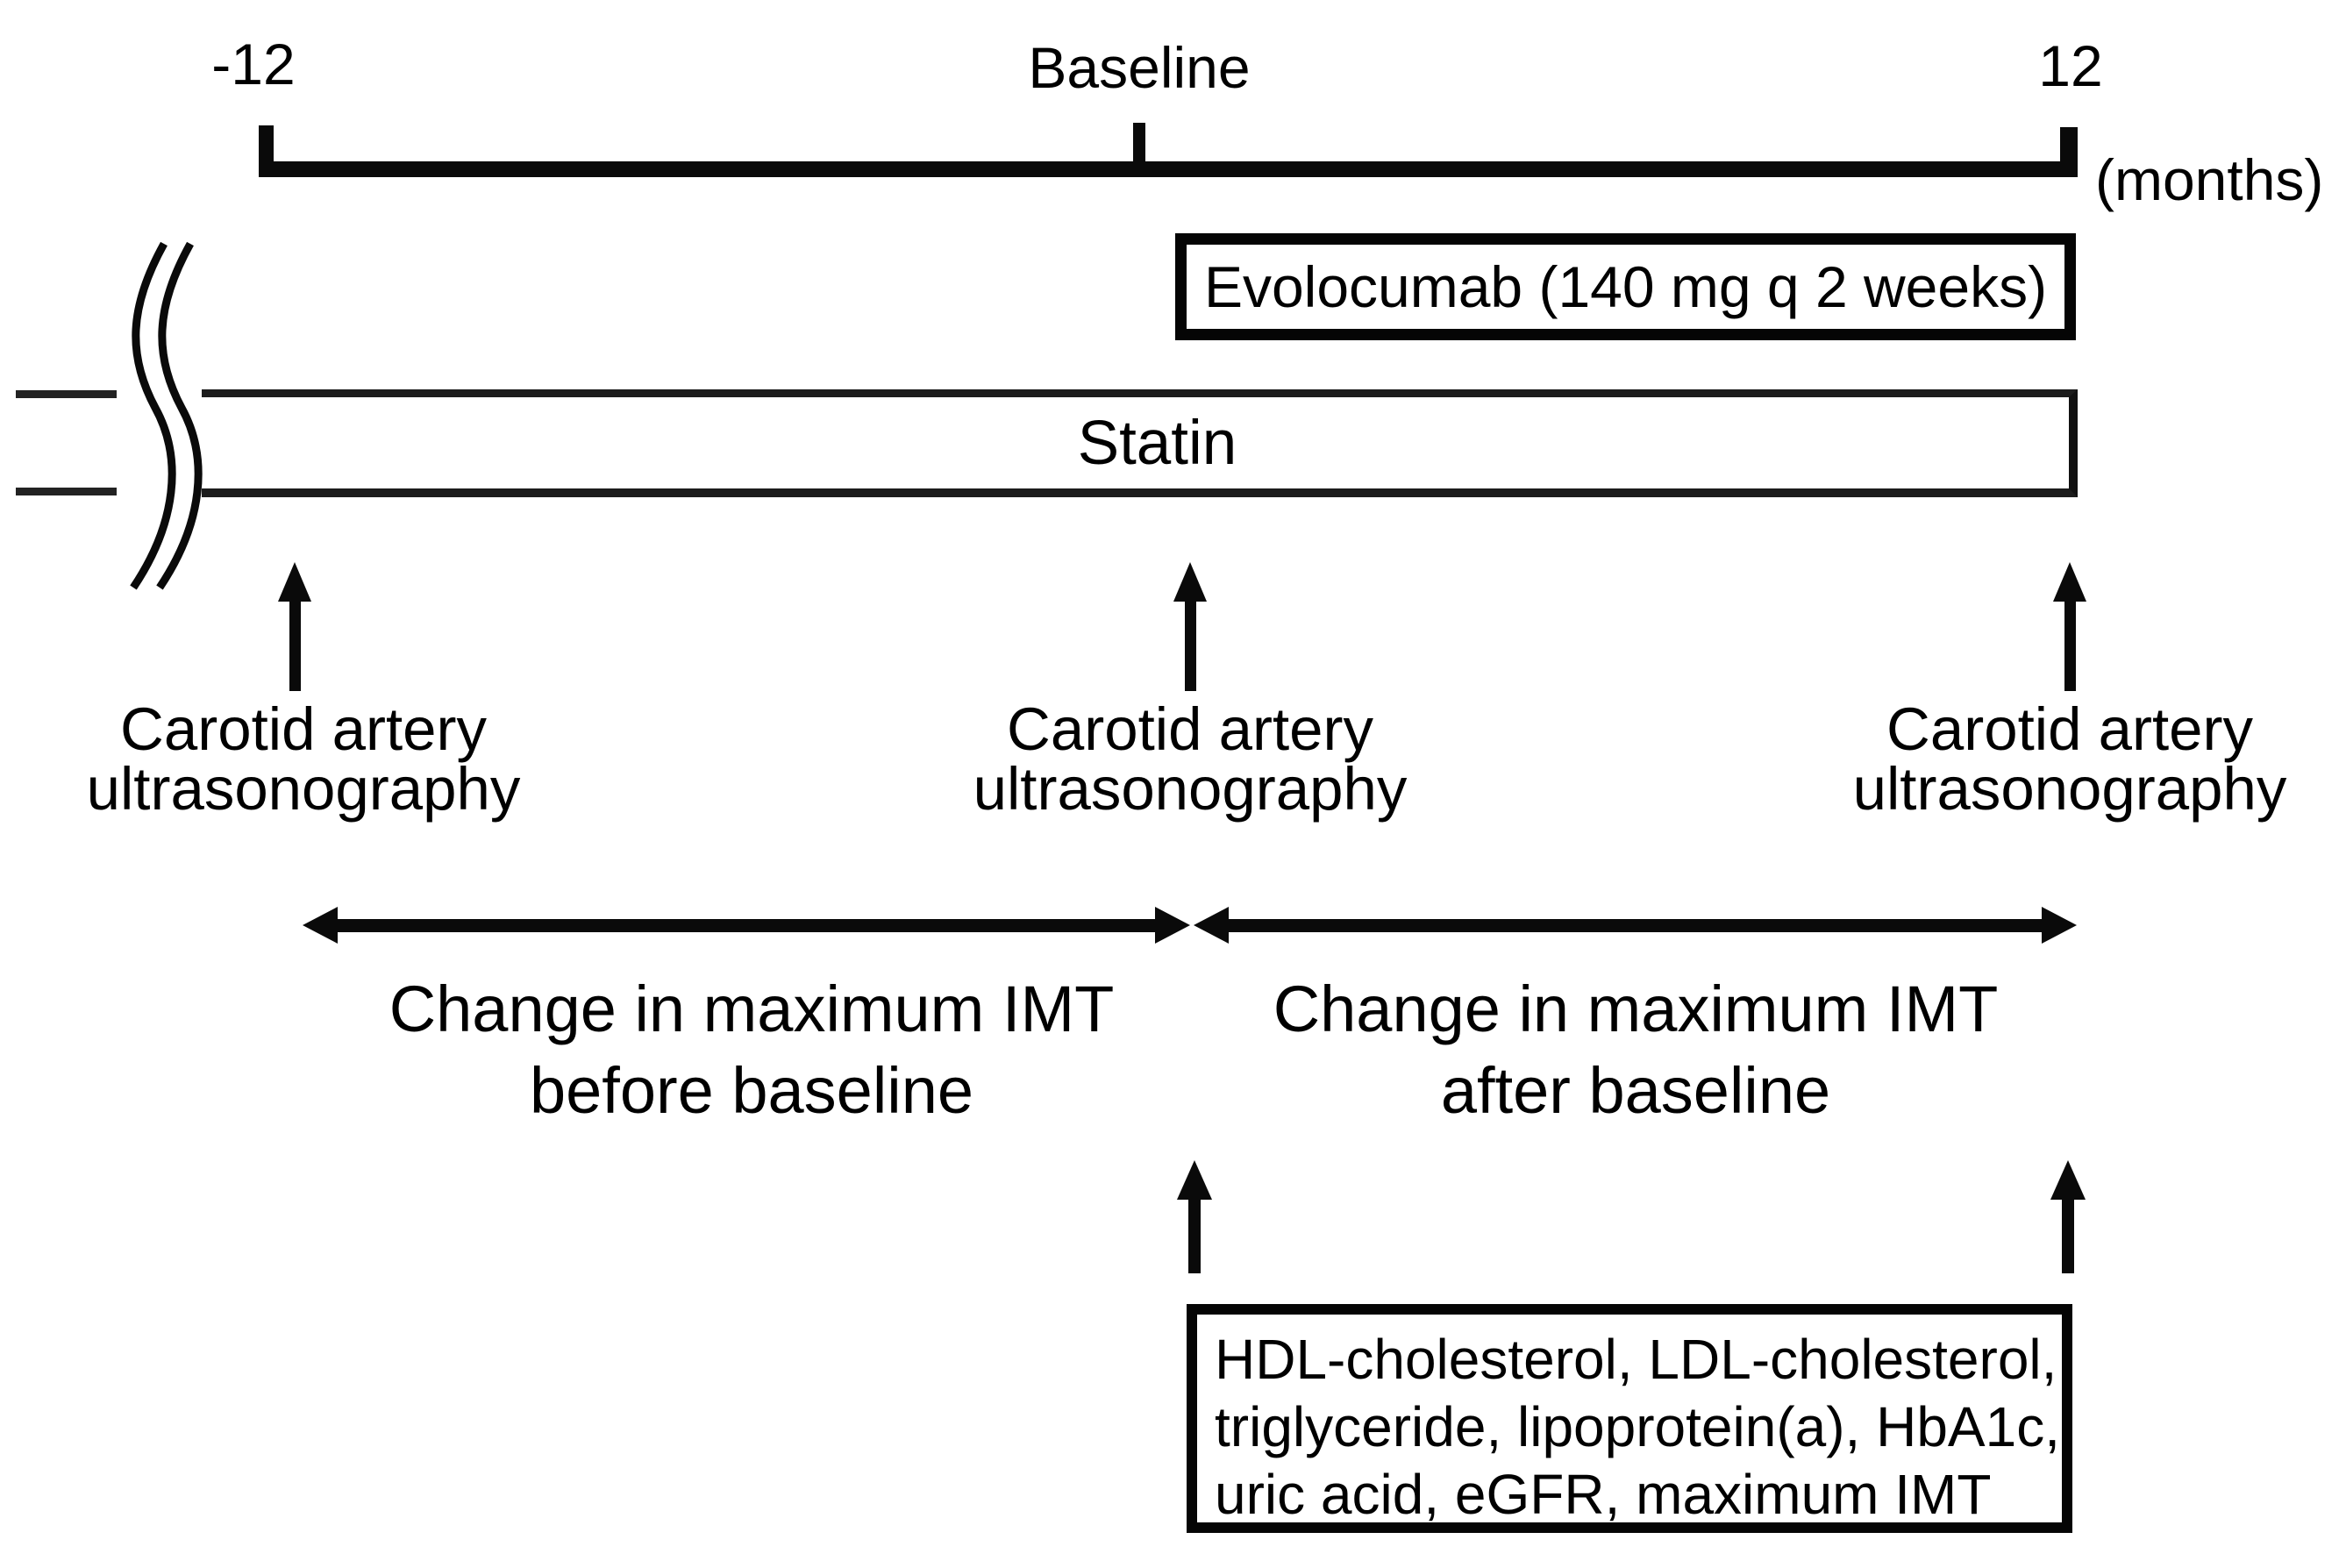 This screenshot has width=2346, height=1568. I want to click on interval-arrow-after, so click(1636, 925).